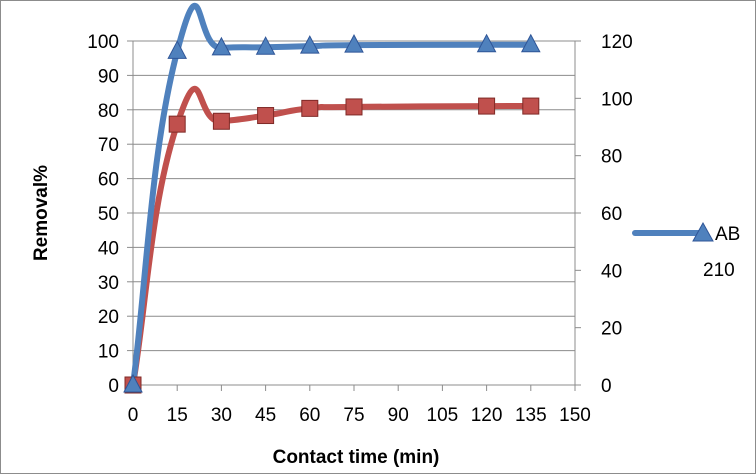 The image size is (756, 475). Describe the element at coordinates (108, 214) in the screenshot. I see `left-y-tick-label: 50` at that location.